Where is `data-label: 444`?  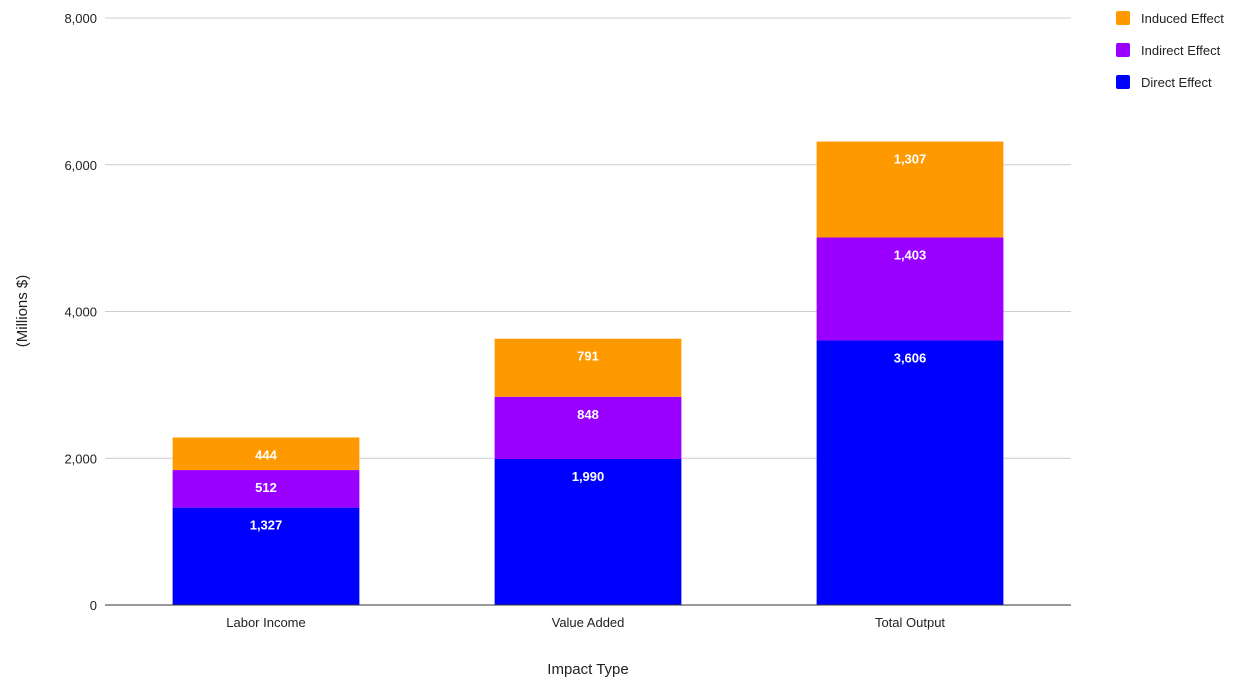 data-label: 444 is located at coordinates (266, 454).